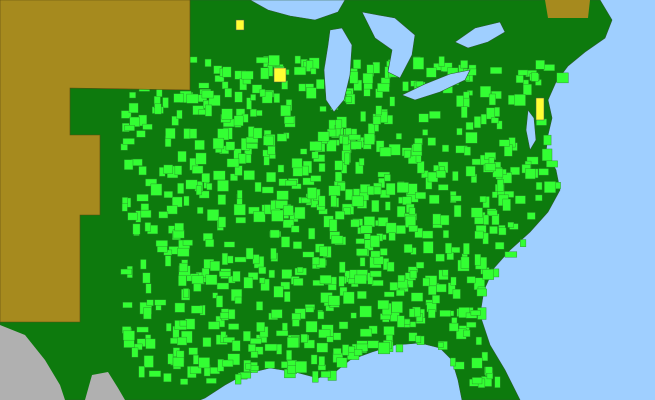 This screenshot has height=400, width=655. I want to click on lake-superior, so click(297, 10).